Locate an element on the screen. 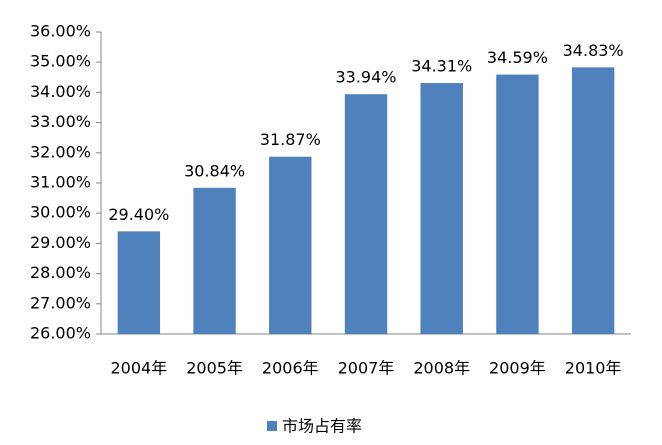  data-label: 33.94% is located at coordinates (365, 77).